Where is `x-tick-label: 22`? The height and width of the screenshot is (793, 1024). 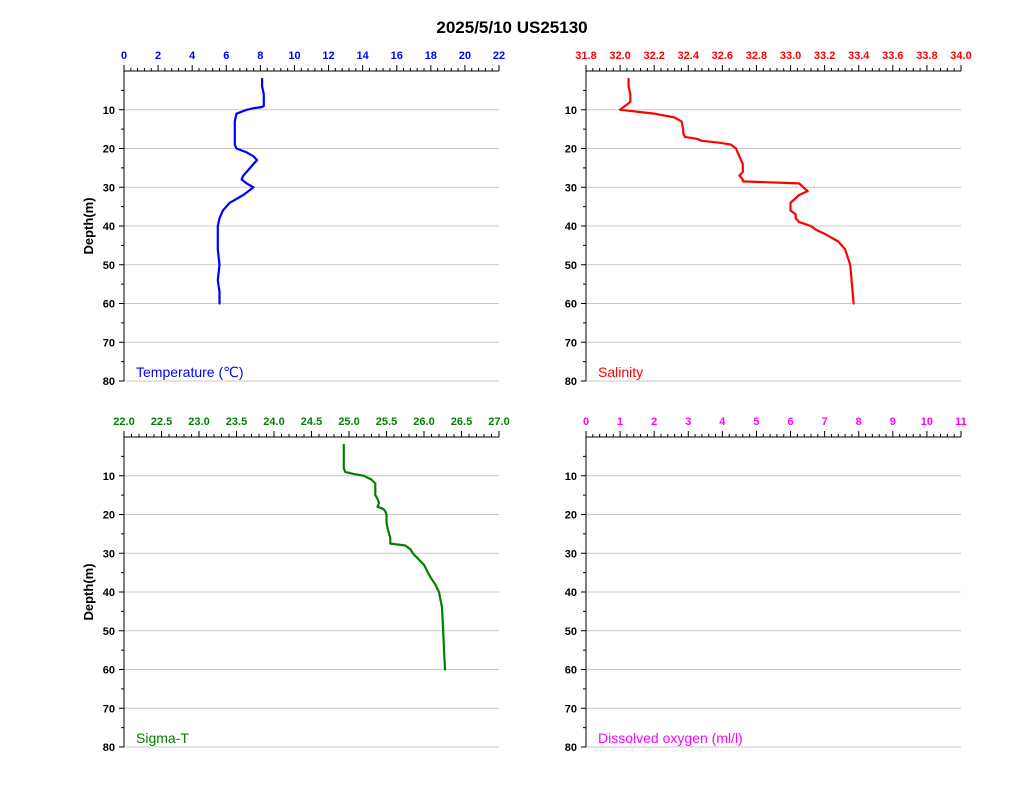
x-tick-label: 22 is located at coordinates (499, 56).